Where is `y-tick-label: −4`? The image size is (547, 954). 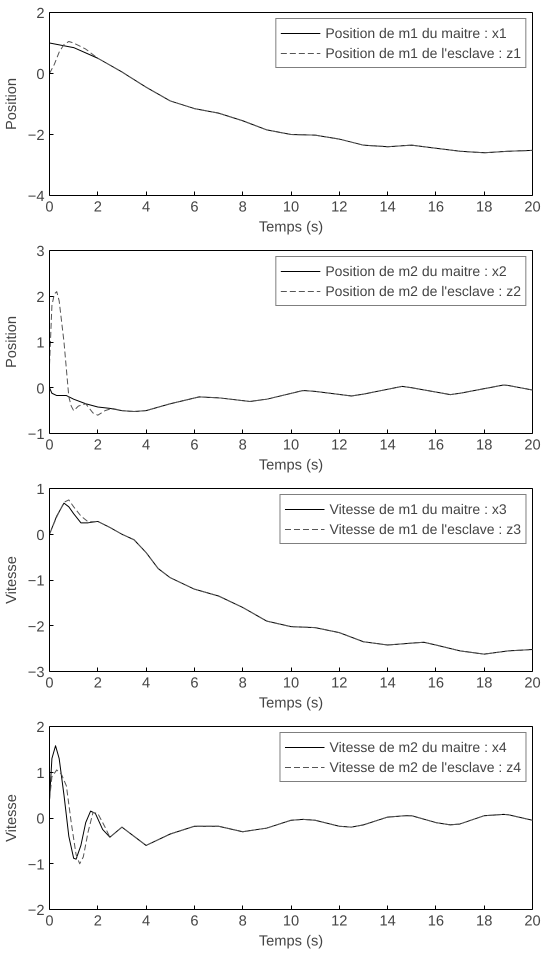
y-tick-label: −4 is located at coordinates (36, 197).